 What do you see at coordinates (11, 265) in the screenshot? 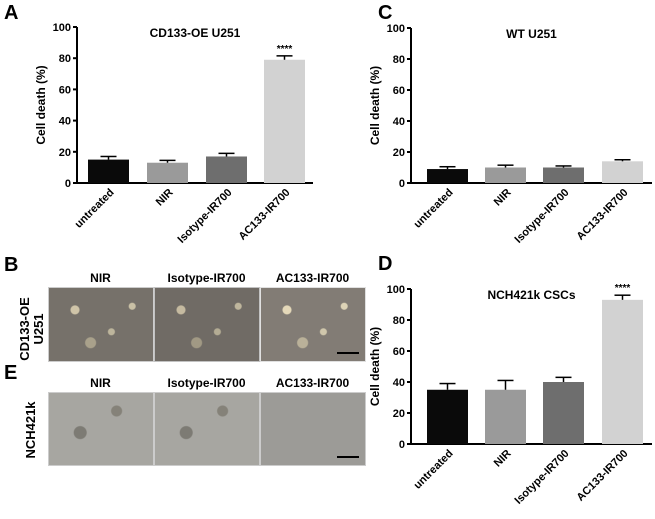
I see `panel-label-b: B` at bounding box center [11, 265].